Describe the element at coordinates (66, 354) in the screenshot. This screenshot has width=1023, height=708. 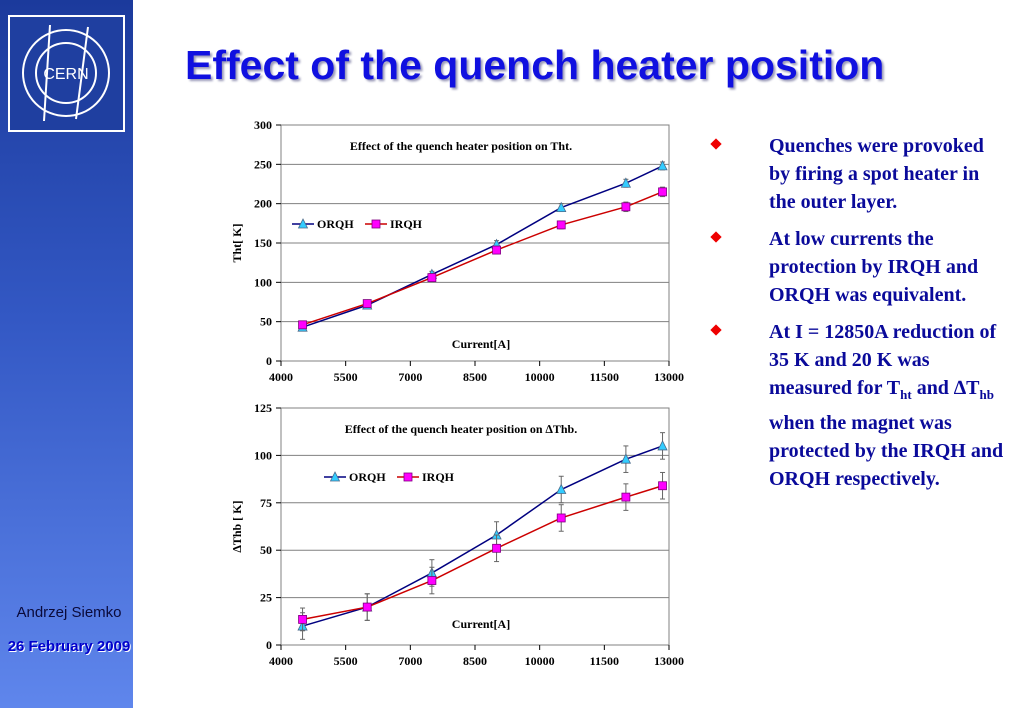
I see `sidebar: CERN Andrzej Siemko 26 February 2009` at that location.